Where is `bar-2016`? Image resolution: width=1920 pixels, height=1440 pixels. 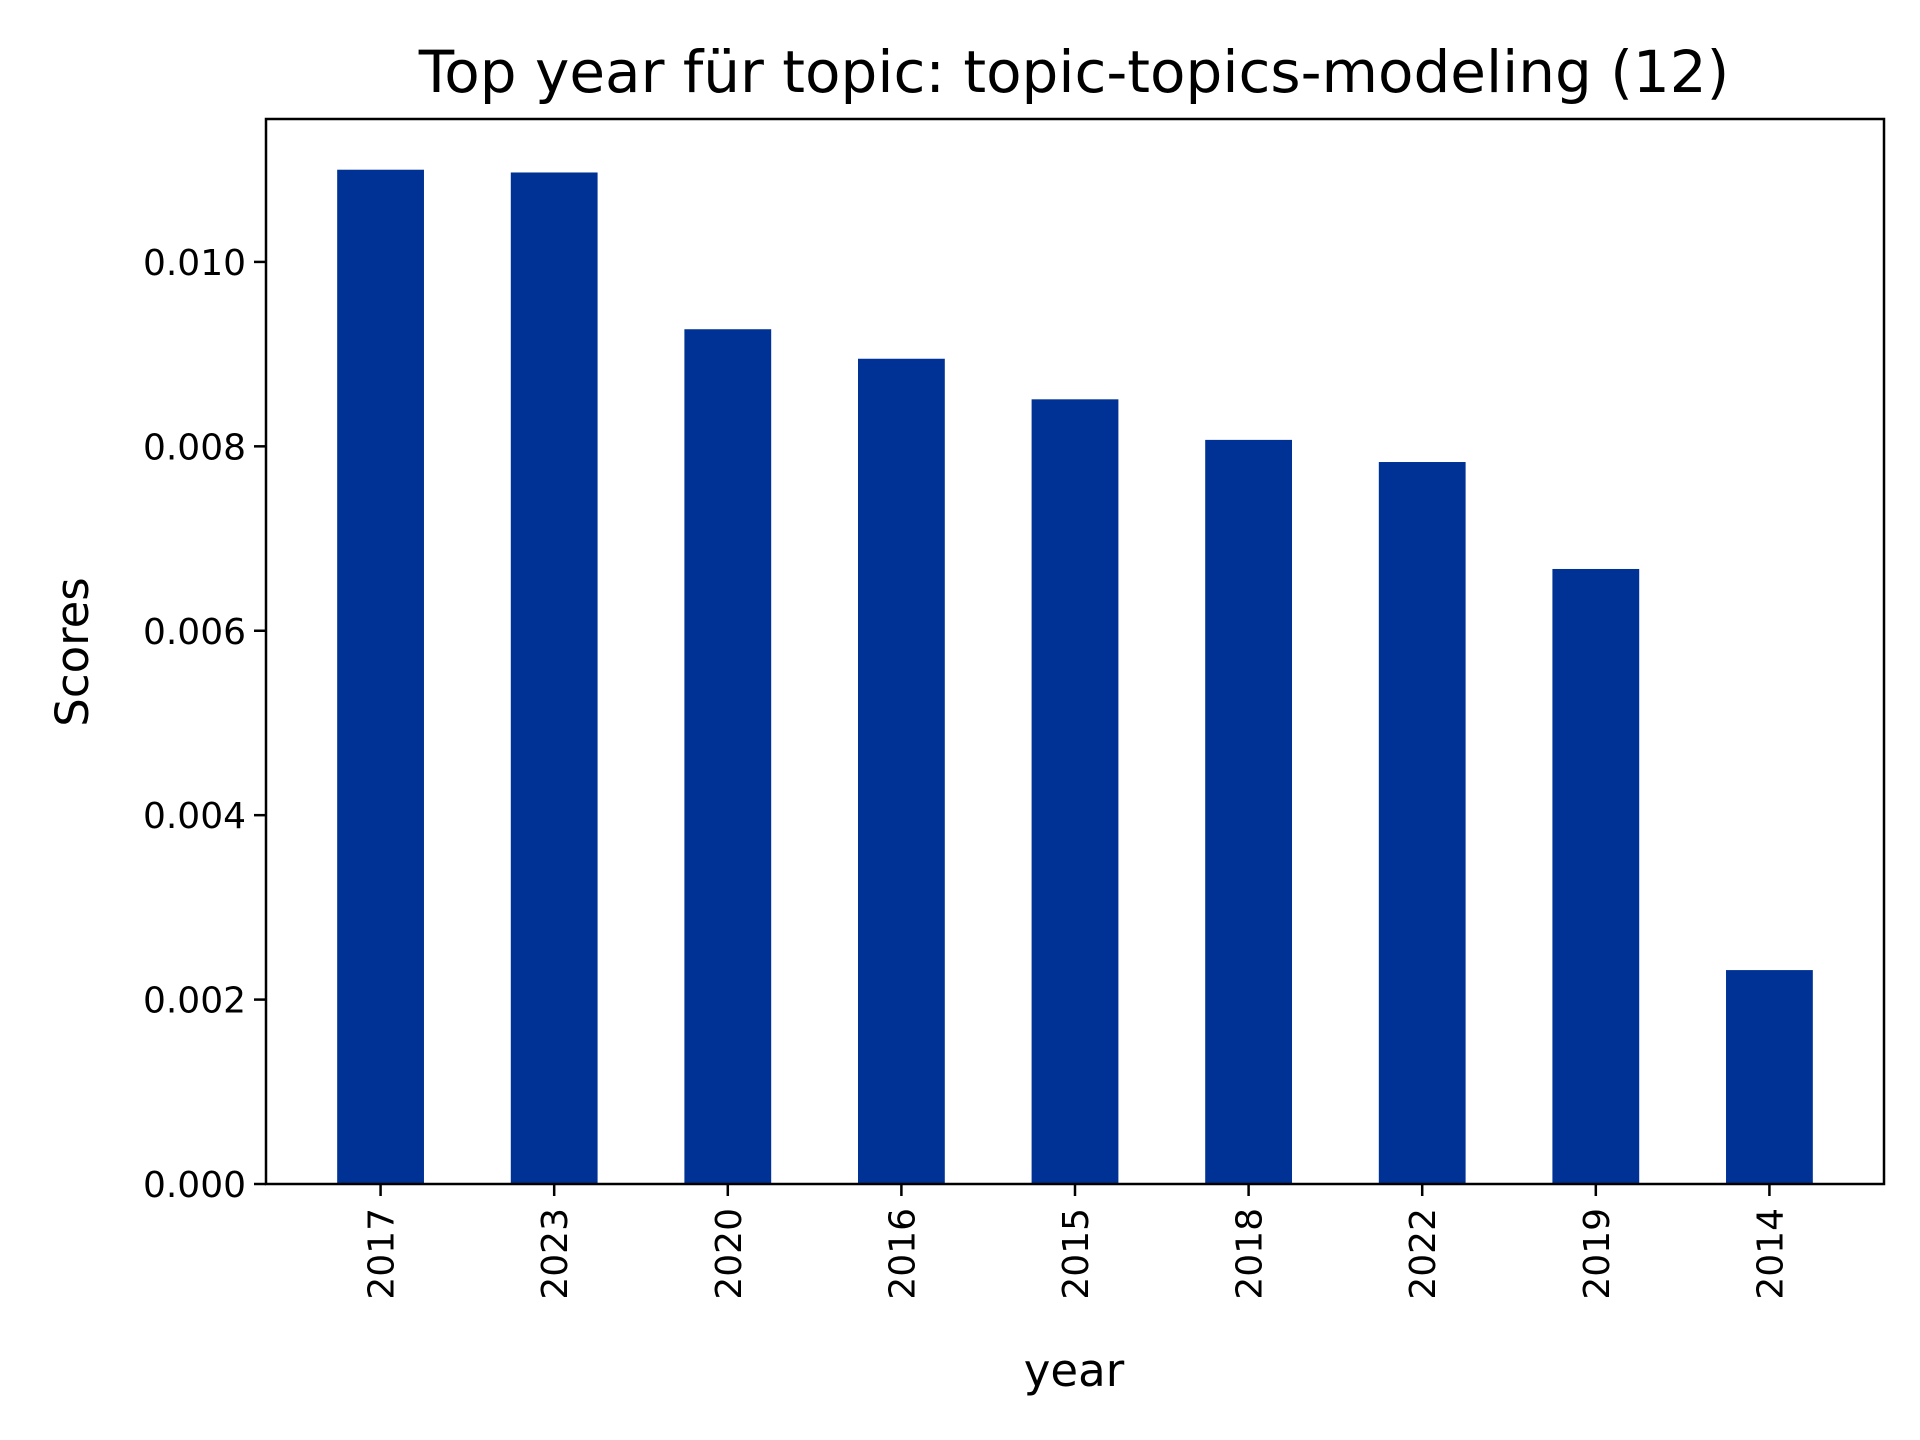
bar-2016 is located at coordinates (901, 771).